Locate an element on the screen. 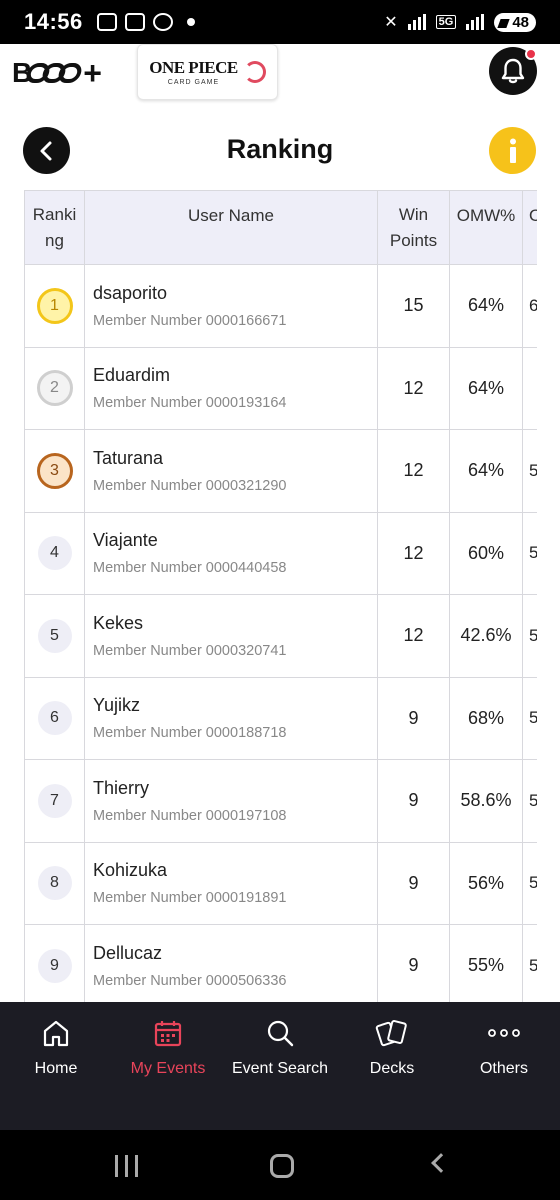 The width and height of the screenshot is (560, 1200). omw-percent: 56% is located at coordinates (486, 882).